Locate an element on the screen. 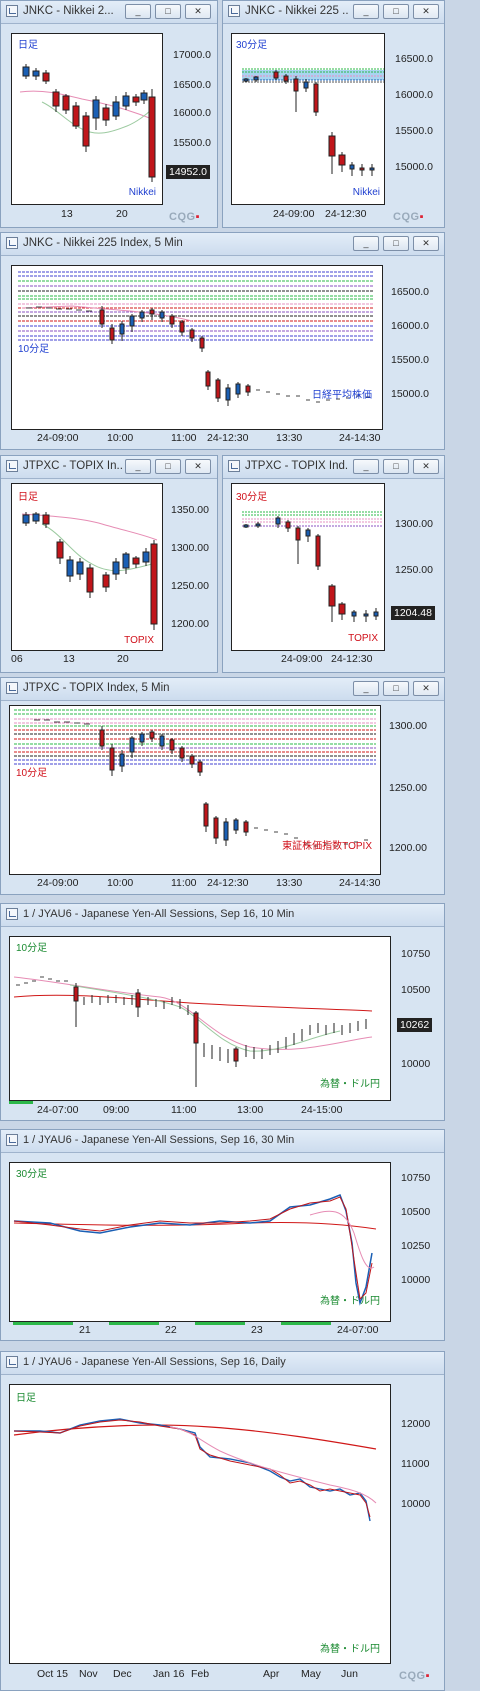 This screenshot has width=480, height=1691. x-tick: Dec is located at coordinates (122, 1674).